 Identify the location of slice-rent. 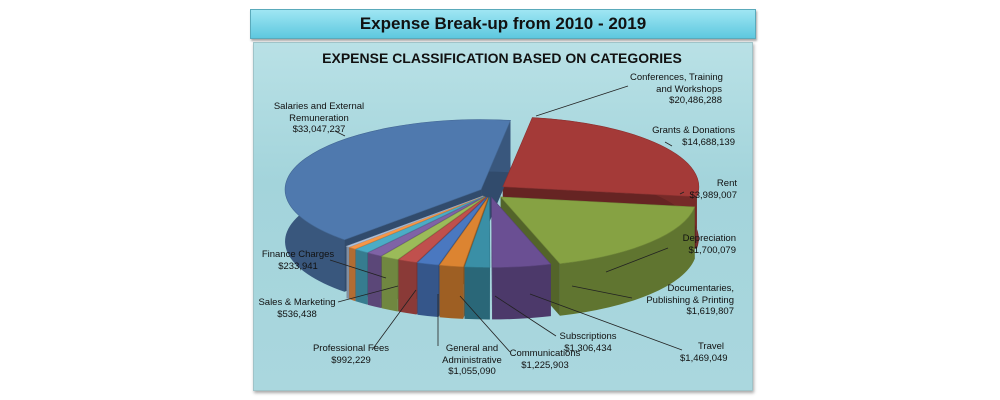
(521, 232).